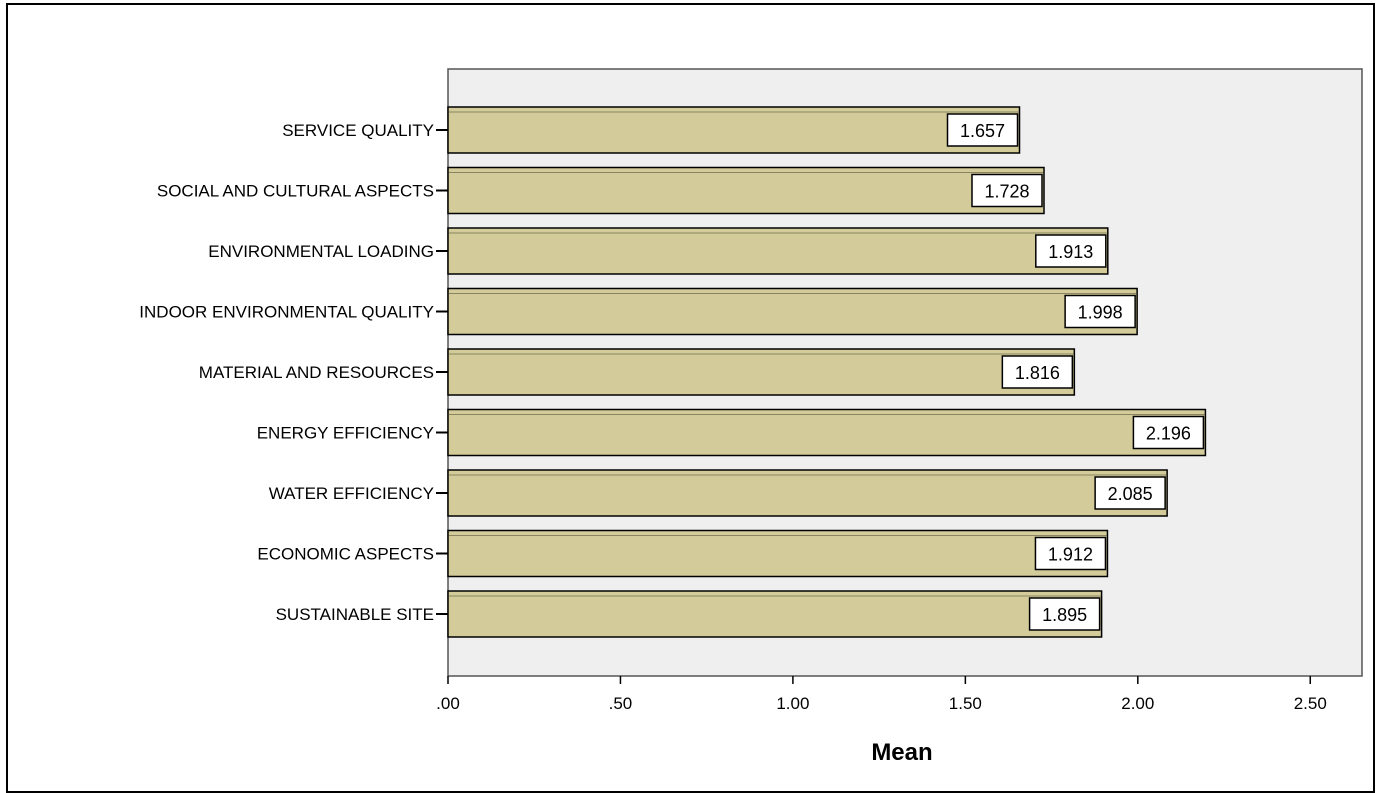 The height and width of the screenshot is (793, 1381). I want to click on category-label: ENERGY EFFICIENCY, so click(345, 433).